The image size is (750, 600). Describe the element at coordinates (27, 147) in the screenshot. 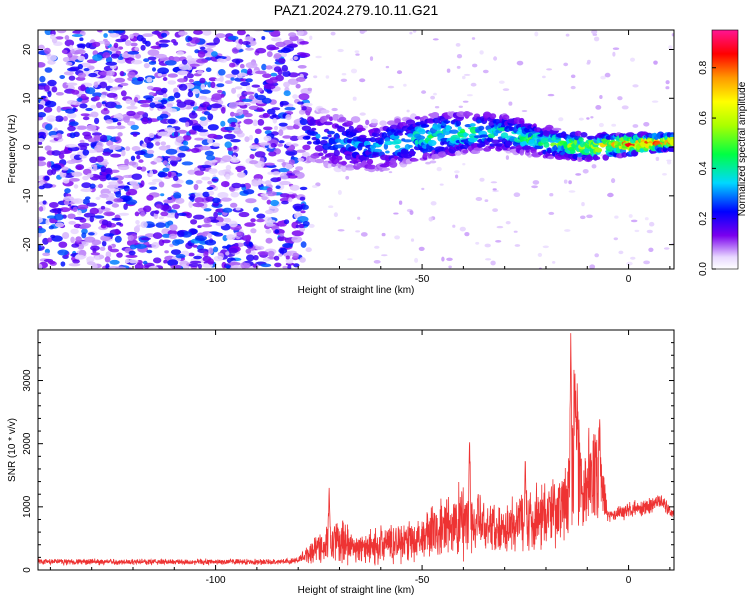

I see `y-tick-label: 0` at that location.